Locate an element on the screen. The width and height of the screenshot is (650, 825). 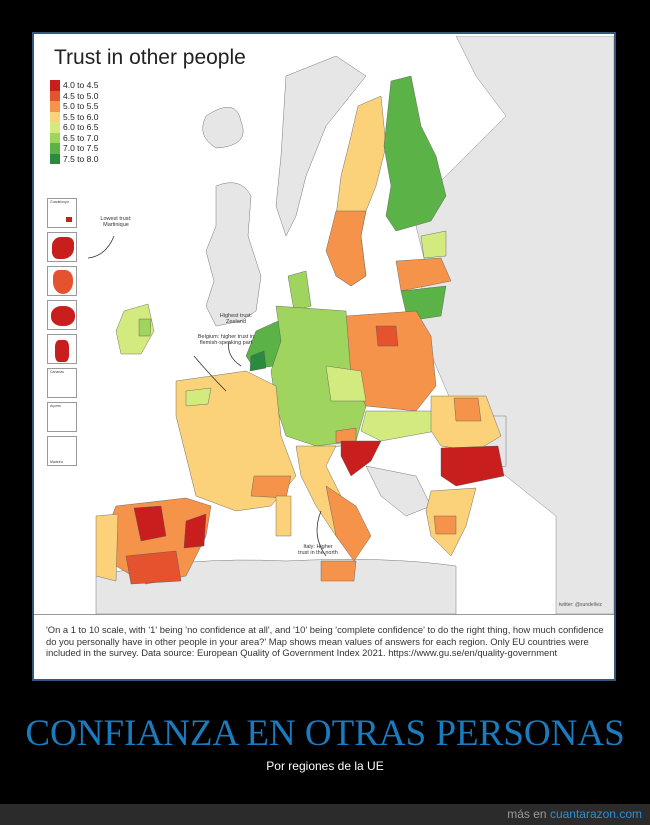
inset-madeira: Madeira is located at coordinates (62, 451).